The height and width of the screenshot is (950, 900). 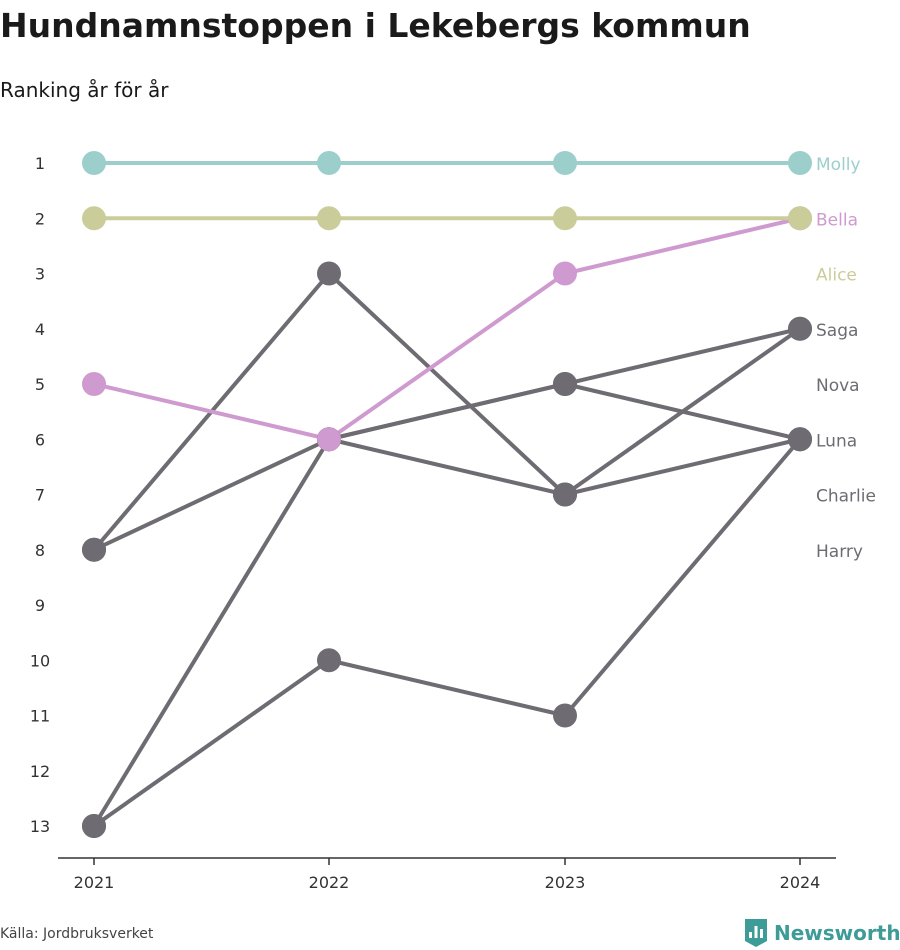 I want to click on chart-subtitle: Ranking år för år, so click(x=84, y=90).